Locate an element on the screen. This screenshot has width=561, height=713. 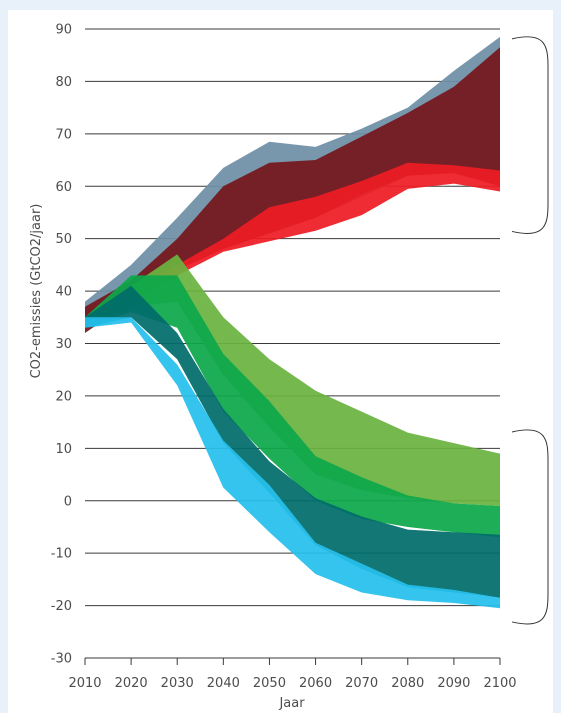
y-tick-labels: 90 80 70 60 50 40 30 20 10 0 -10 -20 -30 is located at coordinates (61, 345).